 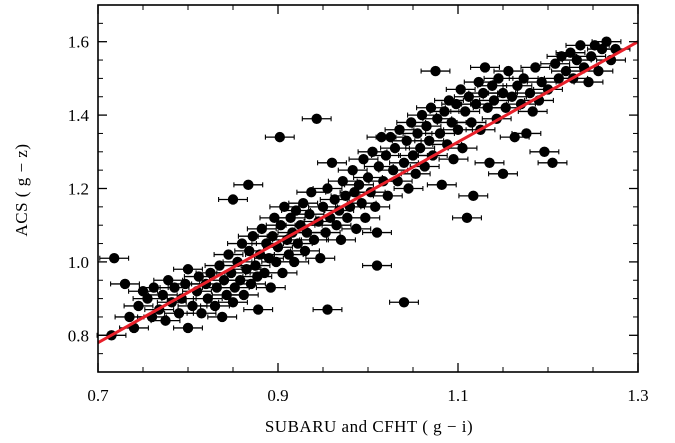 I want to click on x-tick-label: 1.3, so click(x=637, y=395).